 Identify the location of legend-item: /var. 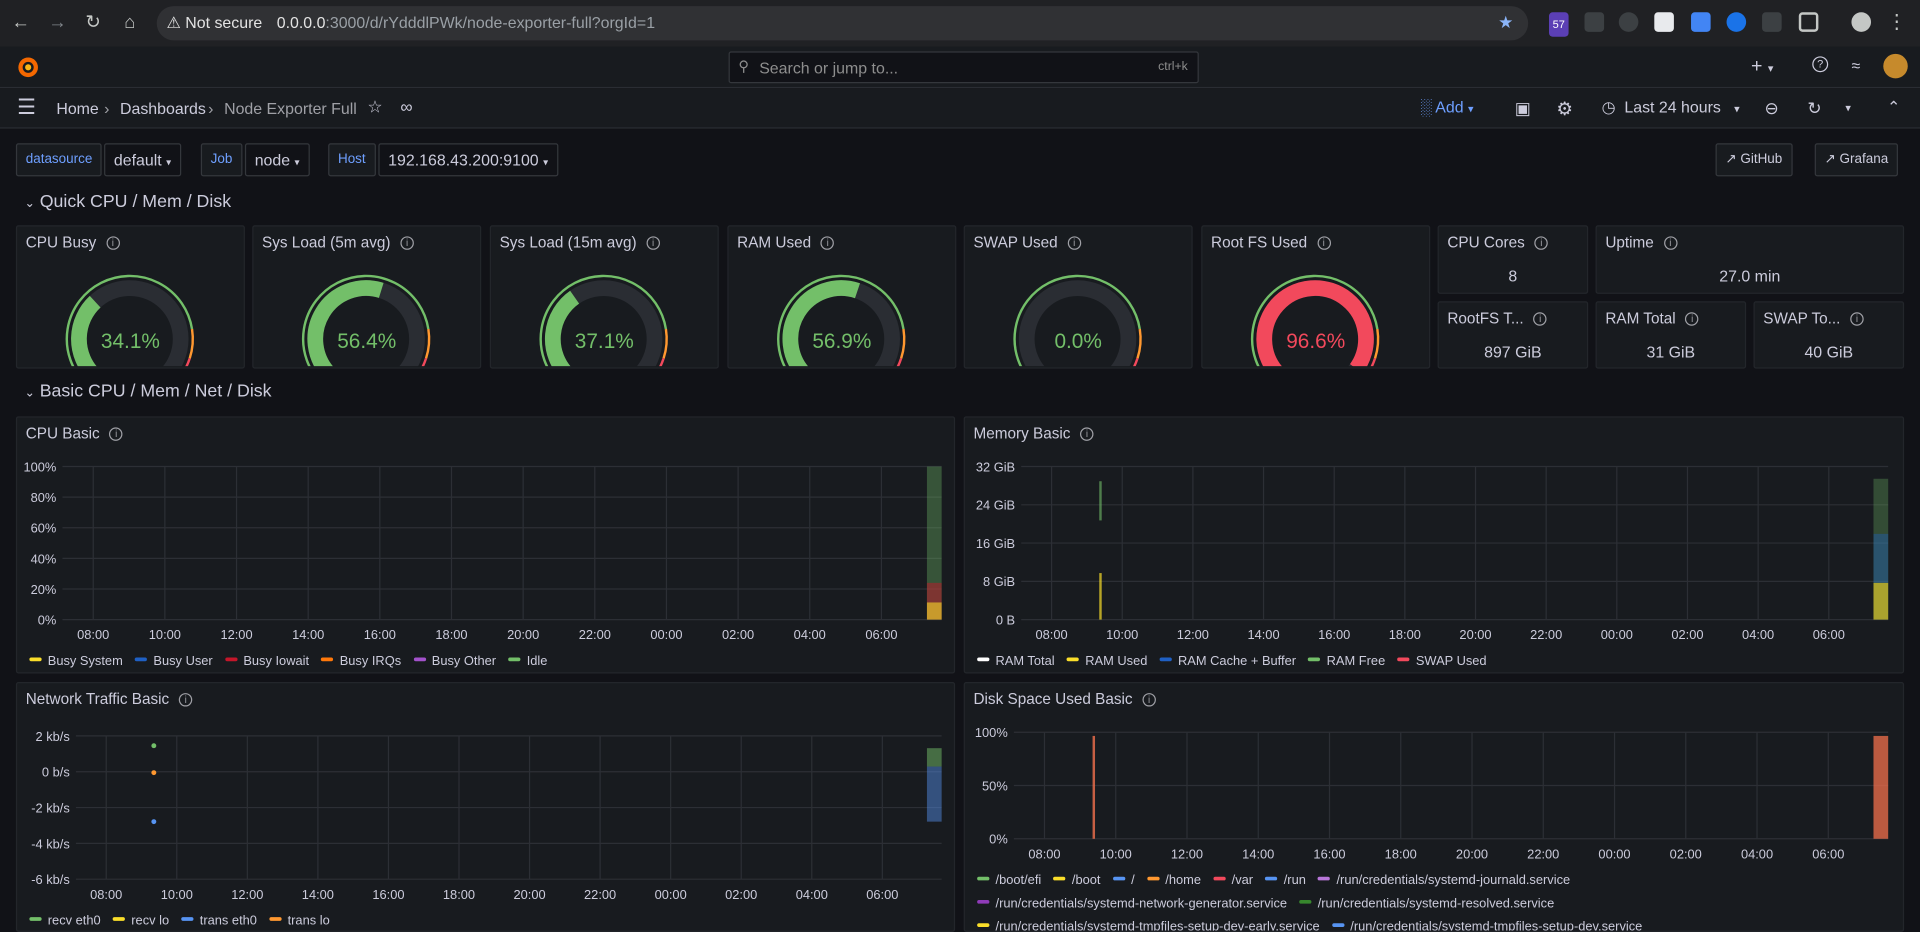
(1233, 880).